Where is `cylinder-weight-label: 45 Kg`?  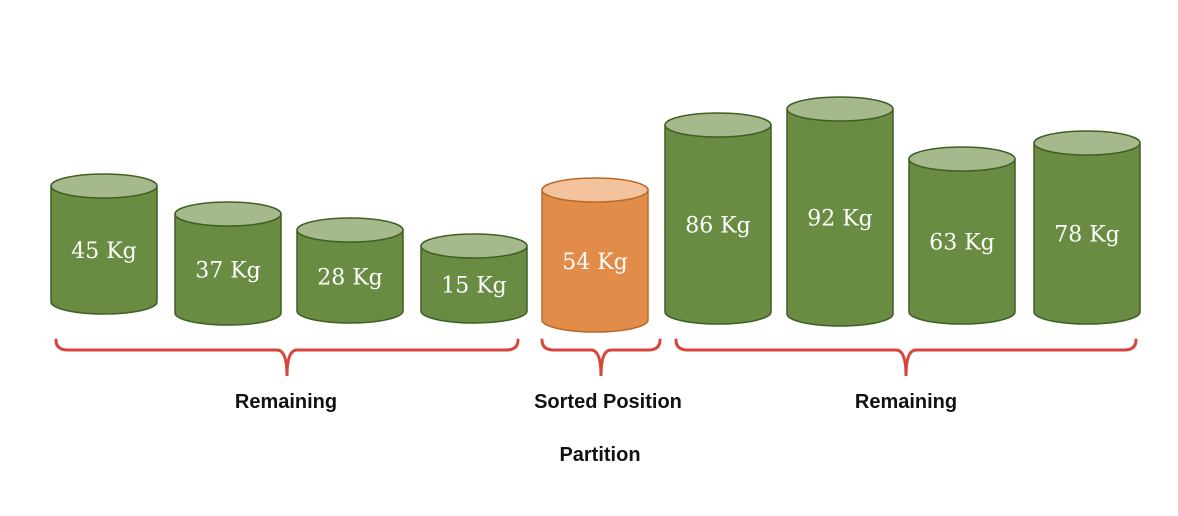
cylinder-weight-label: 45 Kg is located at coordinates (104, 251).